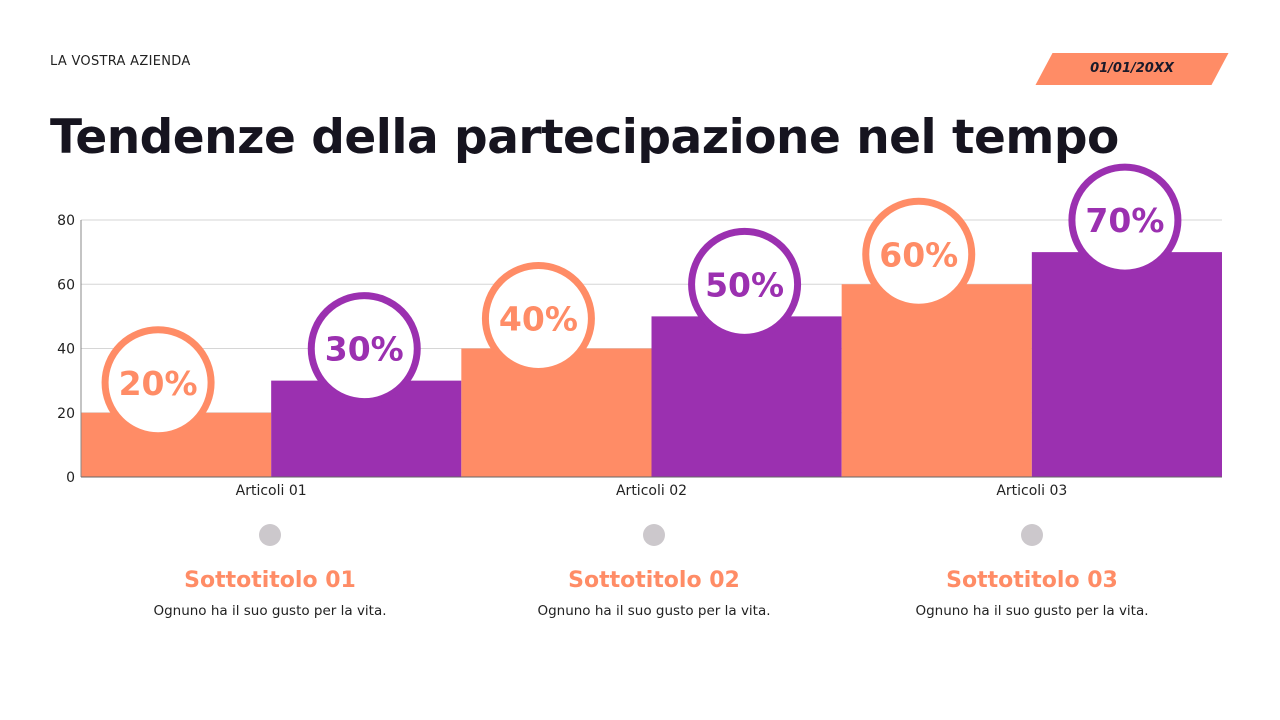 Image resolution: width=1280 pixels, height=720 pixels. Describe the element at coordinates (651, 491) in the screenshot. I see `x-tick-label: Articoli 02` at that location.